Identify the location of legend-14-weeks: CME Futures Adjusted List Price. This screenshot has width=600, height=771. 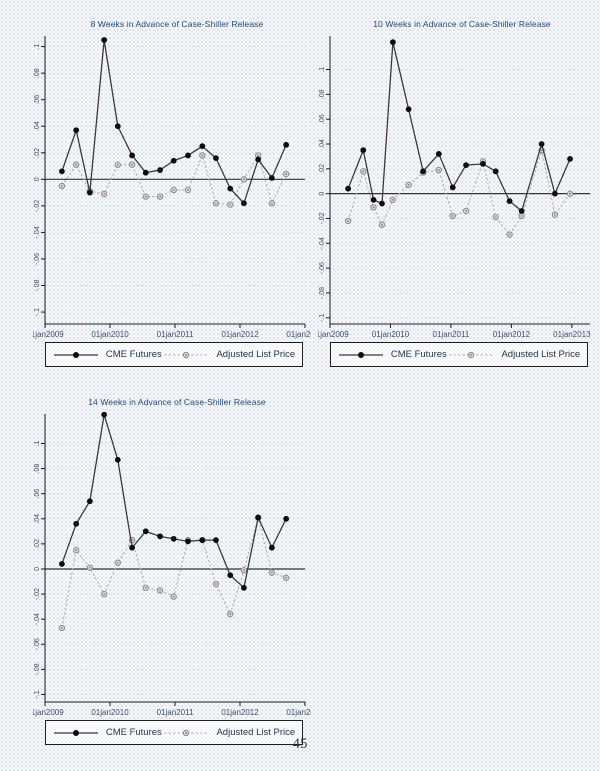
(174, 732).